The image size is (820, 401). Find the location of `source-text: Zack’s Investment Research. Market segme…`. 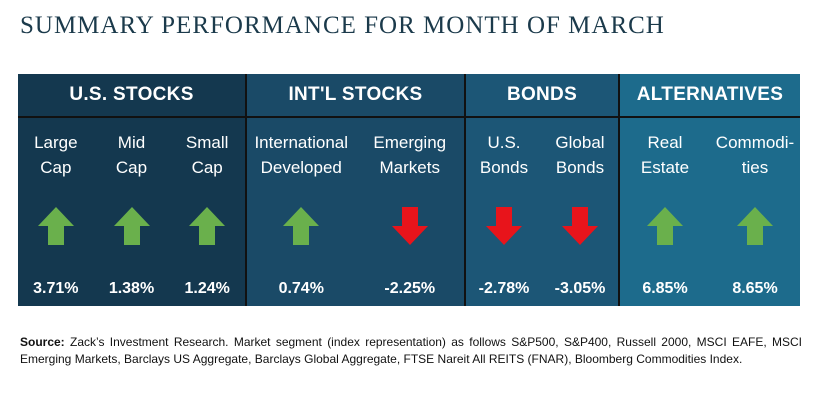

source-text: Zack’s Investment Research. Market segme… is located at coordinates (411, 350).